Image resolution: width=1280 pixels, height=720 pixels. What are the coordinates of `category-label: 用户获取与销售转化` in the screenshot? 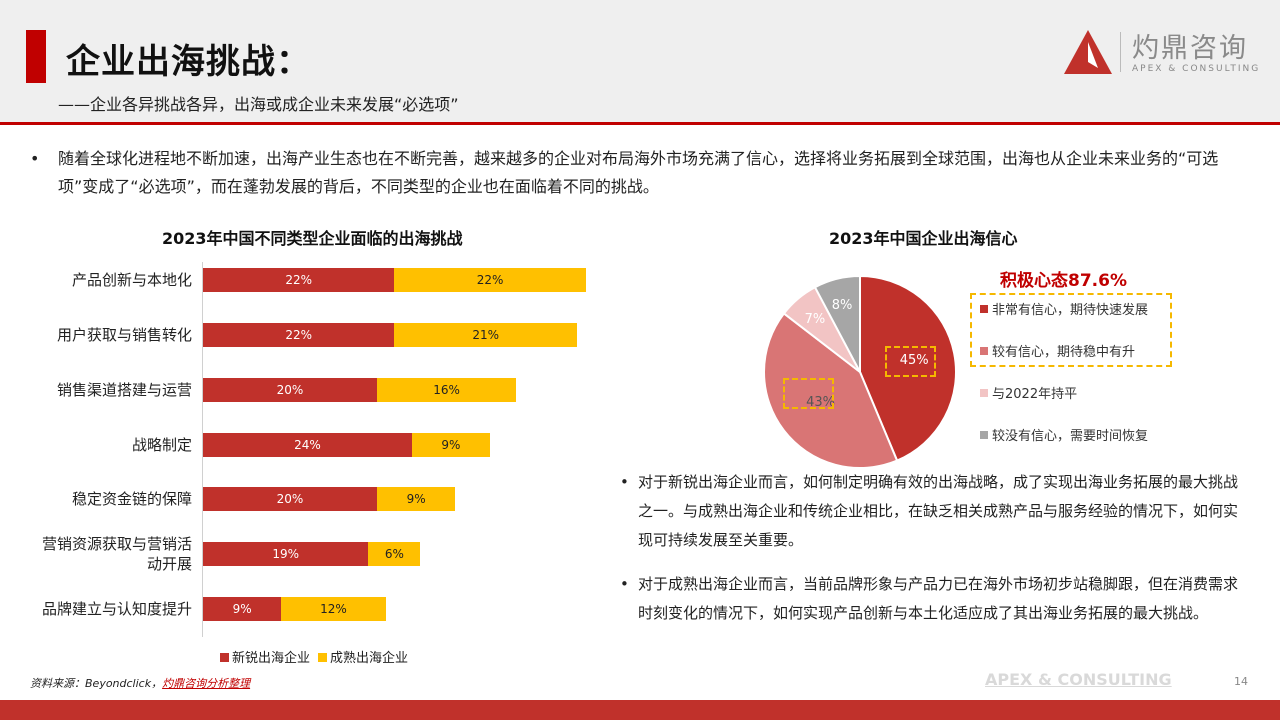 It's located at (101, 335).